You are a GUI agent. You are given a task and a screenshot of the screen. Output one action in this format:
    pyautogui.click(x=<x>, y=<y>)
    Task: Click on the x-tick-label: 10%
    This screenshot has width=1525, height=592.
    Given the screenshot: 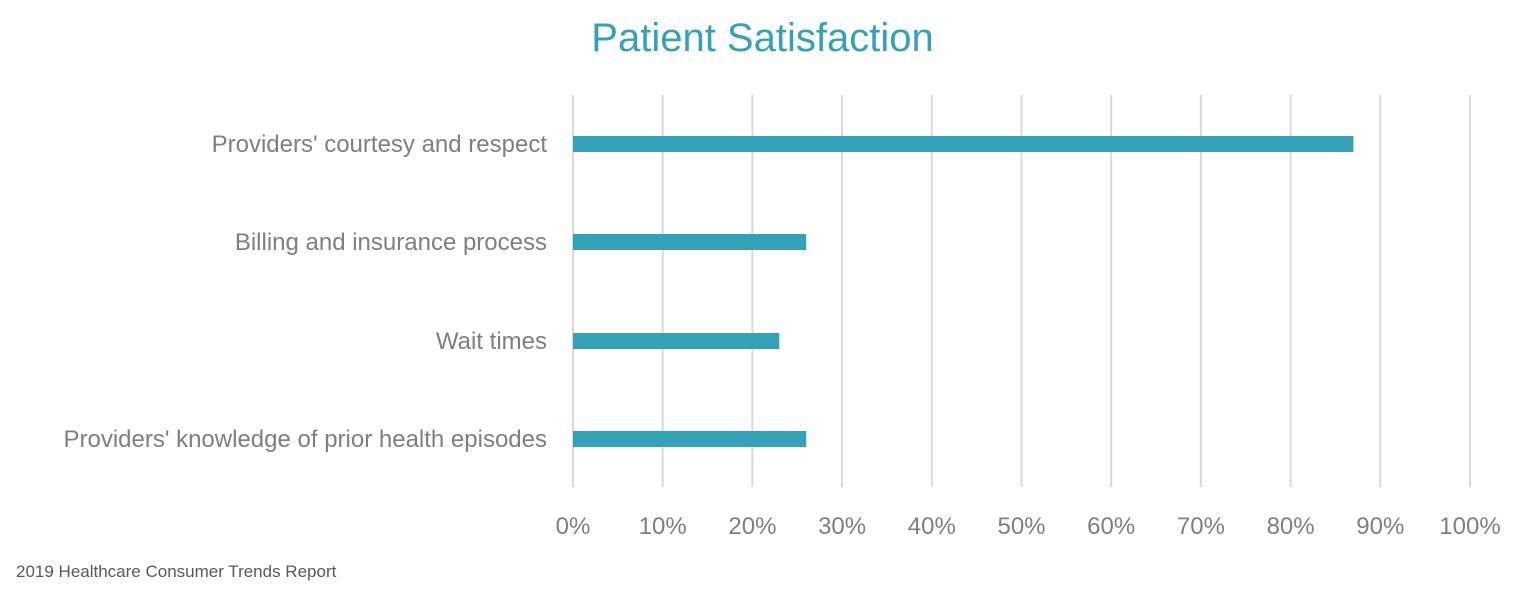 What is the action you would take?
    pyautogui.click(x=663, y=526)
    